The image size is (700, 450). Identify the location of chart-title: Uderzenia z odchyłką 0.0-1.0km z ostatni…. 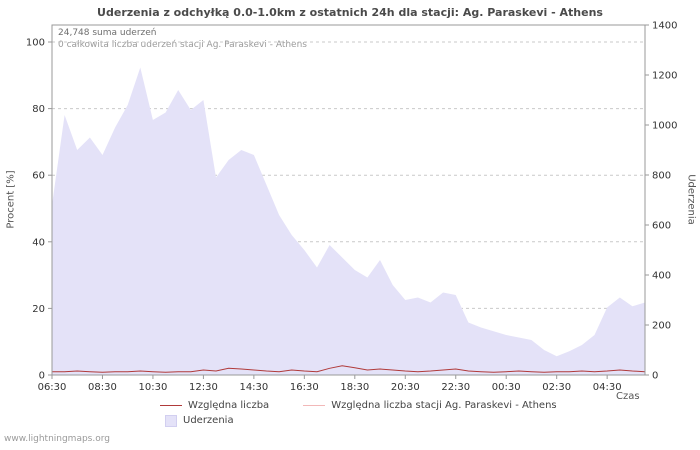
(350, 12).